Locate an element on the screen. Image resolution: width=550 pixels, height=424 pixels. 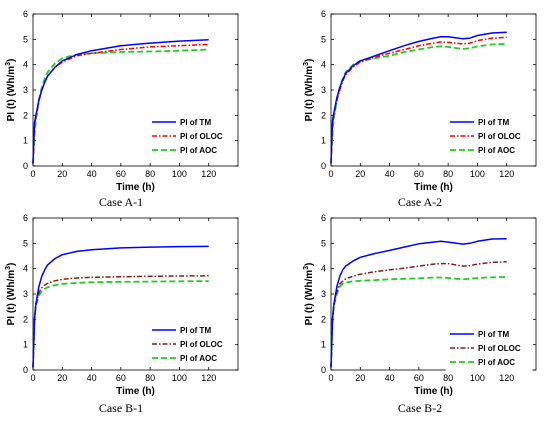
panel-caption: Case B-2 is located at coordinates (420, 408).